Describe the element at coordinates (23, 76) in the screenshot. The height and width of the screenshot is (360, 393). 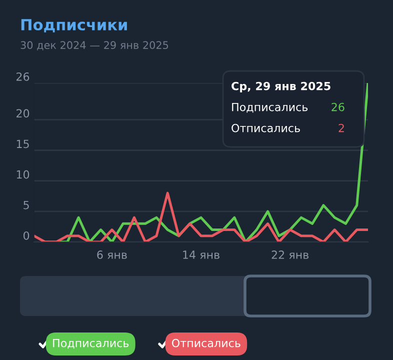
I see `y-tick-label: 26` at that location.